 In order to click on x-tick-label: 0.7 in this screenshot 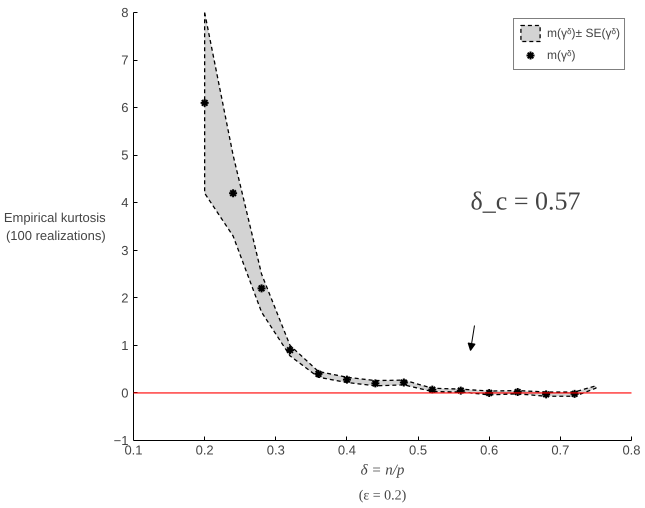, I will do `click(560, 450)`.